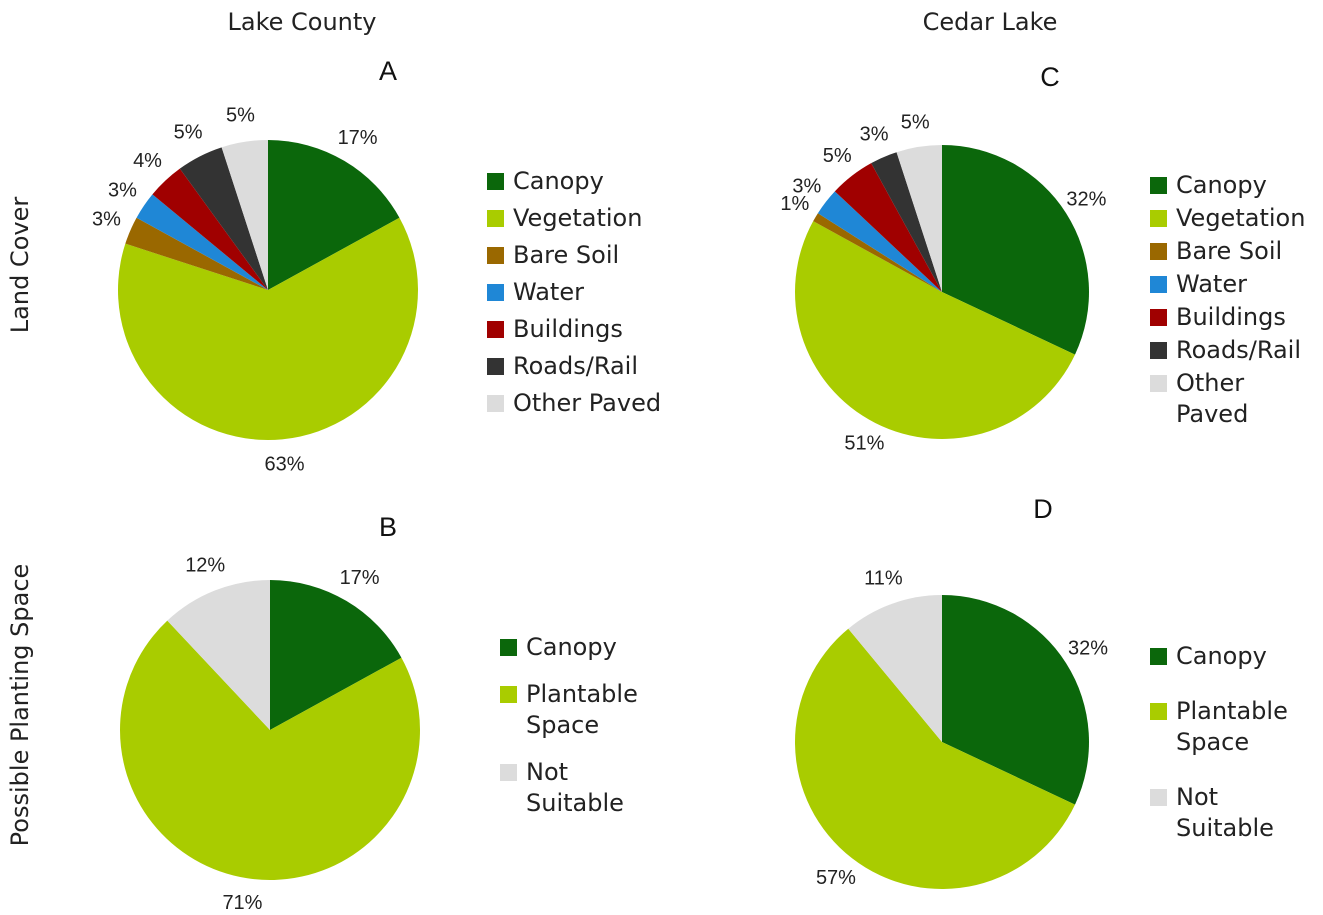 The image size is (1323, 915). I want to click on data-label: 12%, so click(205, 566).